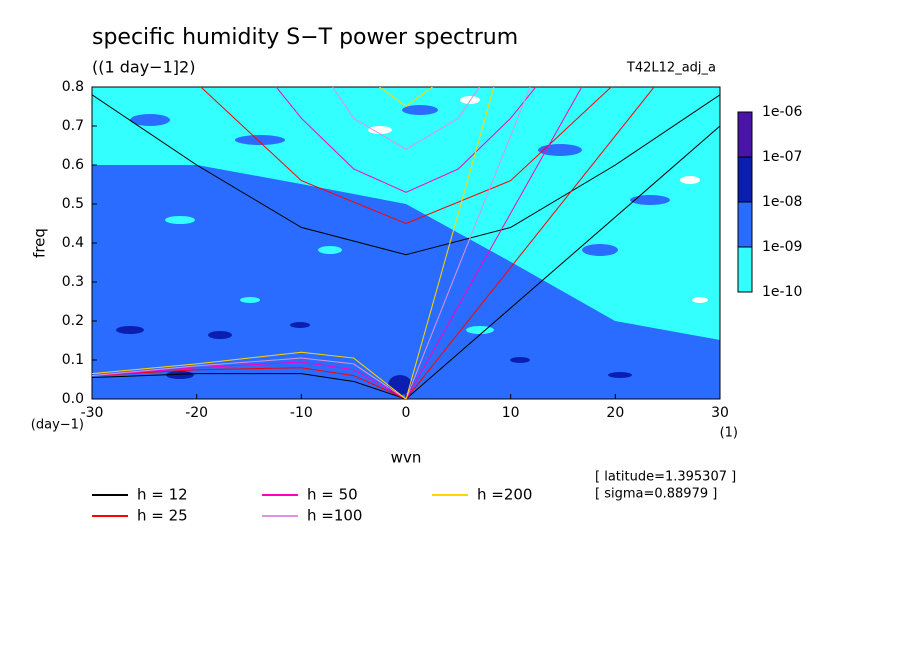 The height and width of the screenshot is (654, 904). Describe the element at coordinates (782, 202) in the screenshot. I see `colorbar-tick-label: 1e-08` at that location.